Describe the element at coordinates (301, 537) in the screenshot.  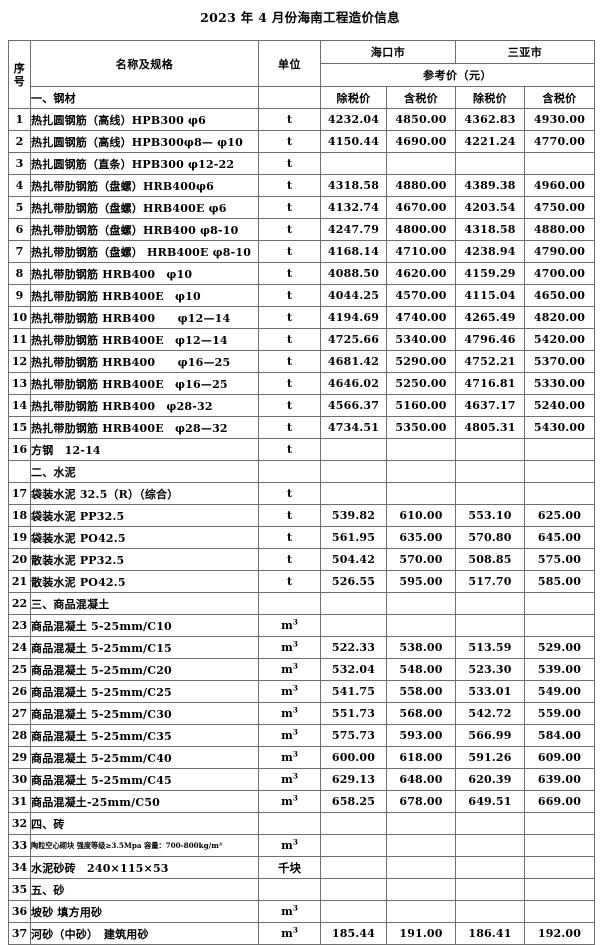
I see `table-row: 19 袋装水泥 PO42.5 t 561.95 635.00 570.80 645.00` at that location.